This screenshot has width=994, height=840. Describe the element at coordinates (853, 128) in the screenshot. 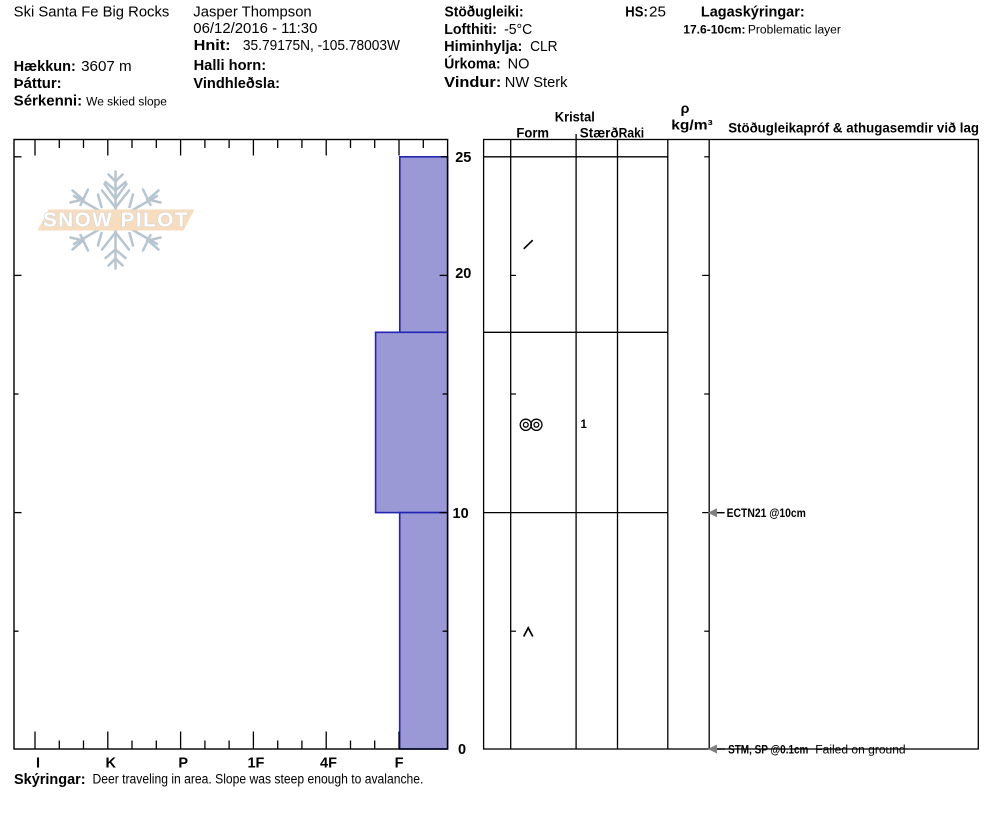

I see `svg-text:Stöðugleikapróf & athugasemdir: Stöðugleikapróf & athugasemdir við lag` at that location.